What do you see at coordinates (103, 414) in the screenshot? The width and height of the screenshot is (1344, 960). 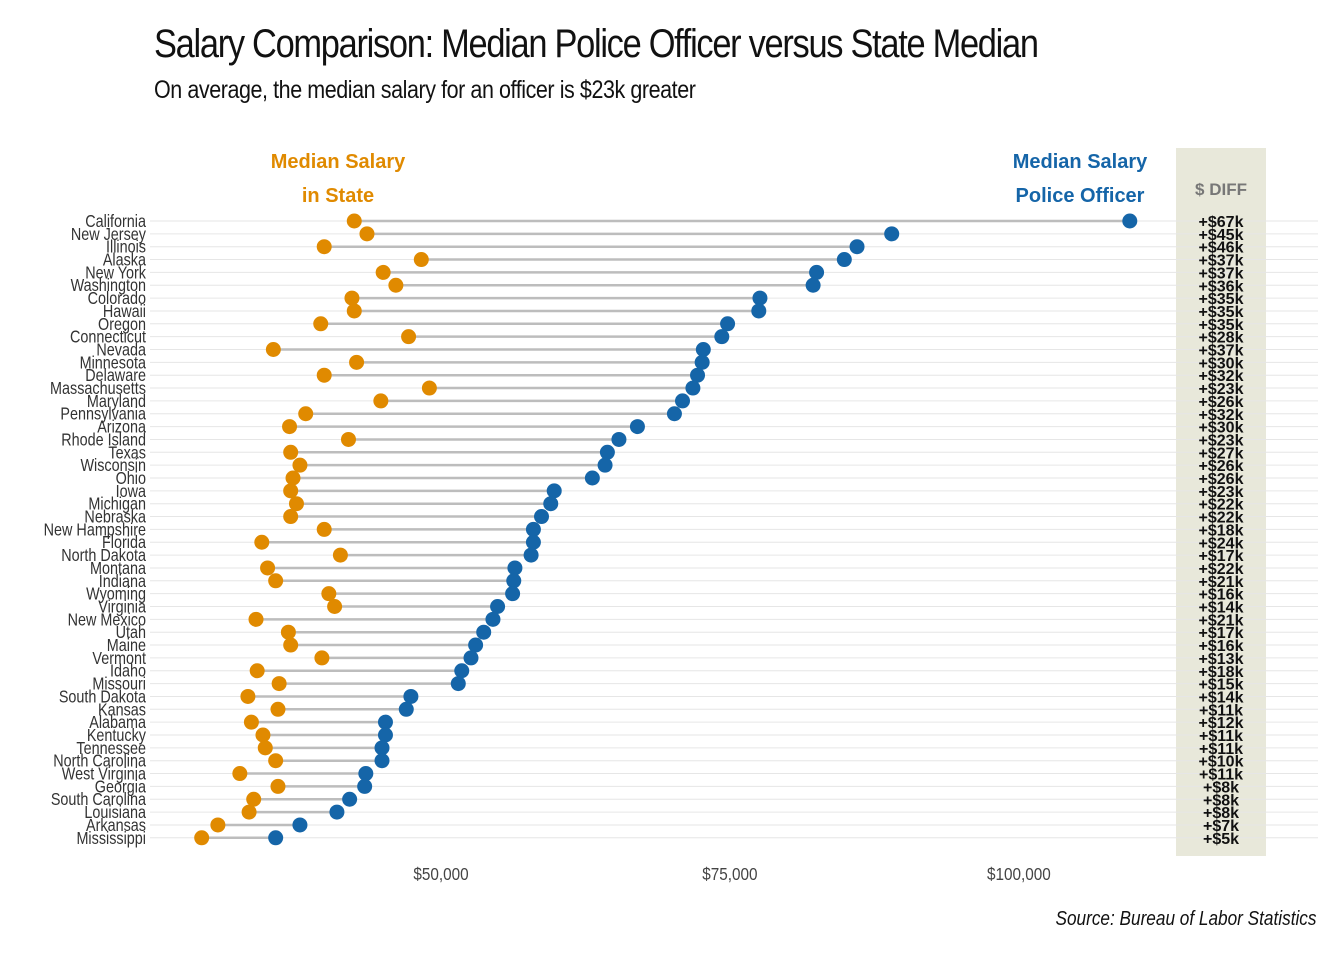 I see `row-label: Pennsylvania` at bounding box center [103, 414].